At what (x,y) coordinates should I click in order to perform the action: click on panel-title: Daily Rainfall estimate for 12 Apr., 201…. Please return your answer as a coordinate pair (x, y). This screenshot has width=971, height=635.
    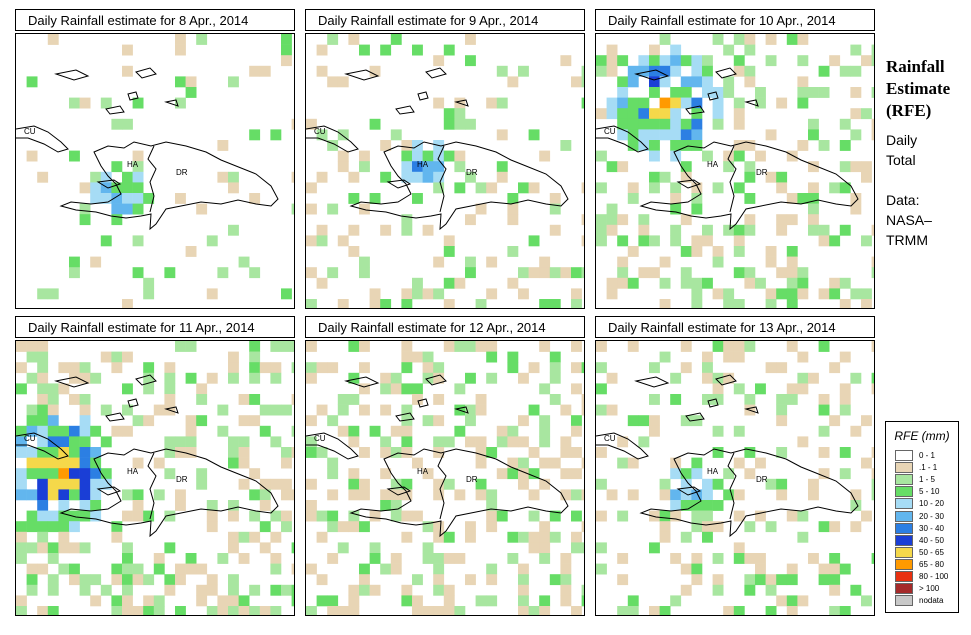
    Looking at the image, I should click on (445, 327).